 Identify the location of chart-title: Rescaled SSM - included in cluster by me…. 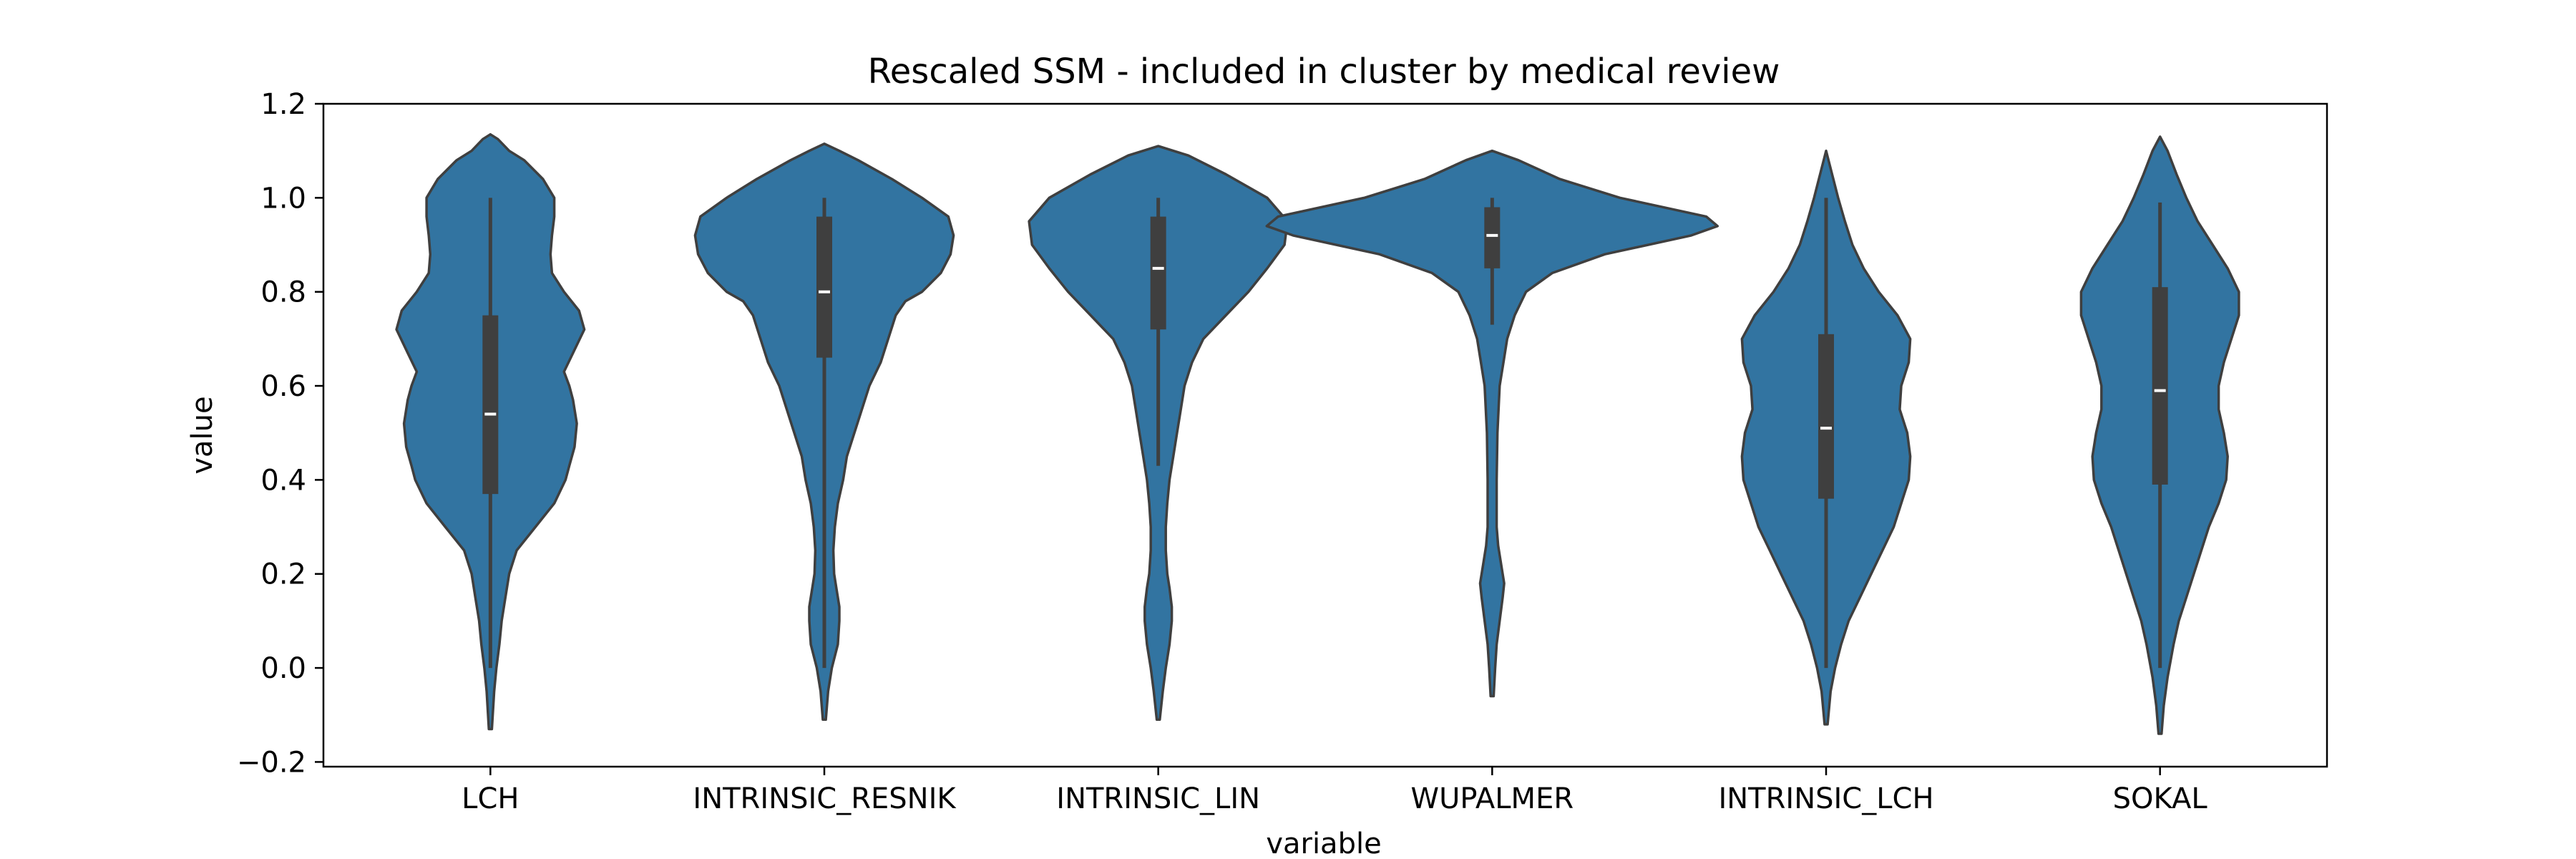
(1324, 72).